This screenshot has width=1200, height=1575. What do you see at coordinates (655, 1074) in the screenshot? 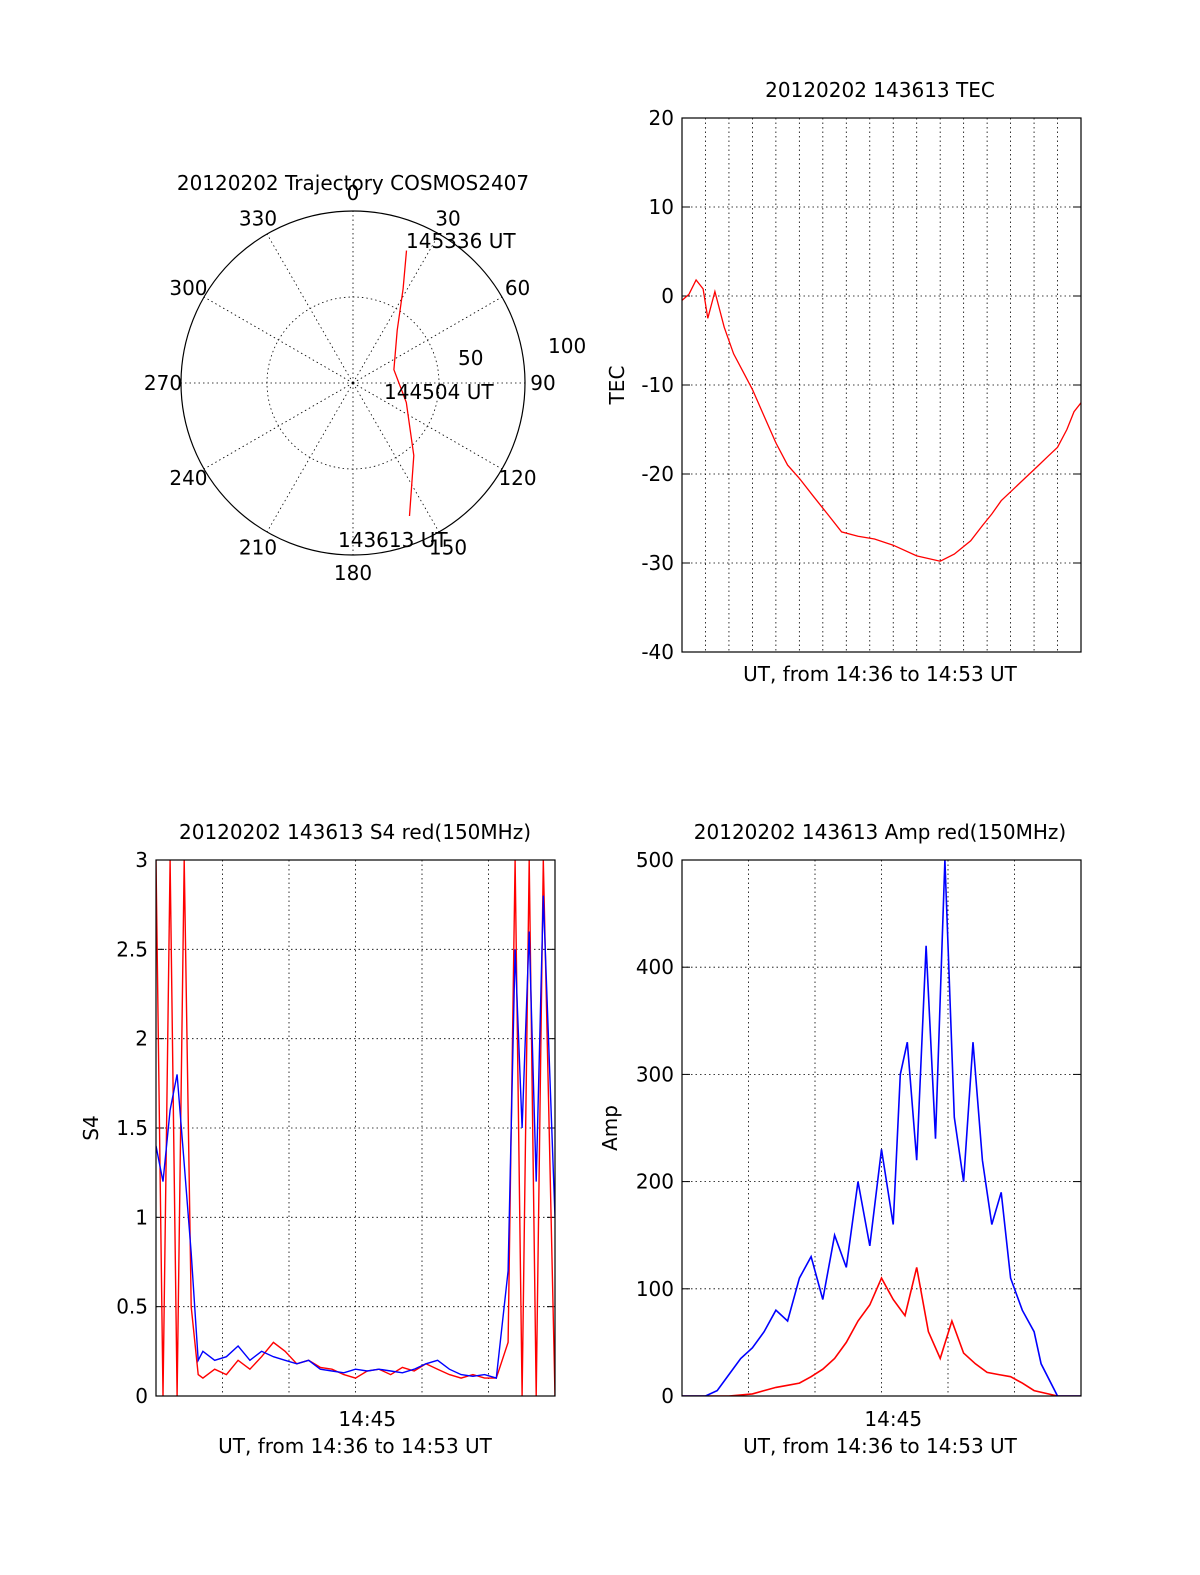
I see `amp-y-tick-label: 300` at bounding box center [655, 1074].